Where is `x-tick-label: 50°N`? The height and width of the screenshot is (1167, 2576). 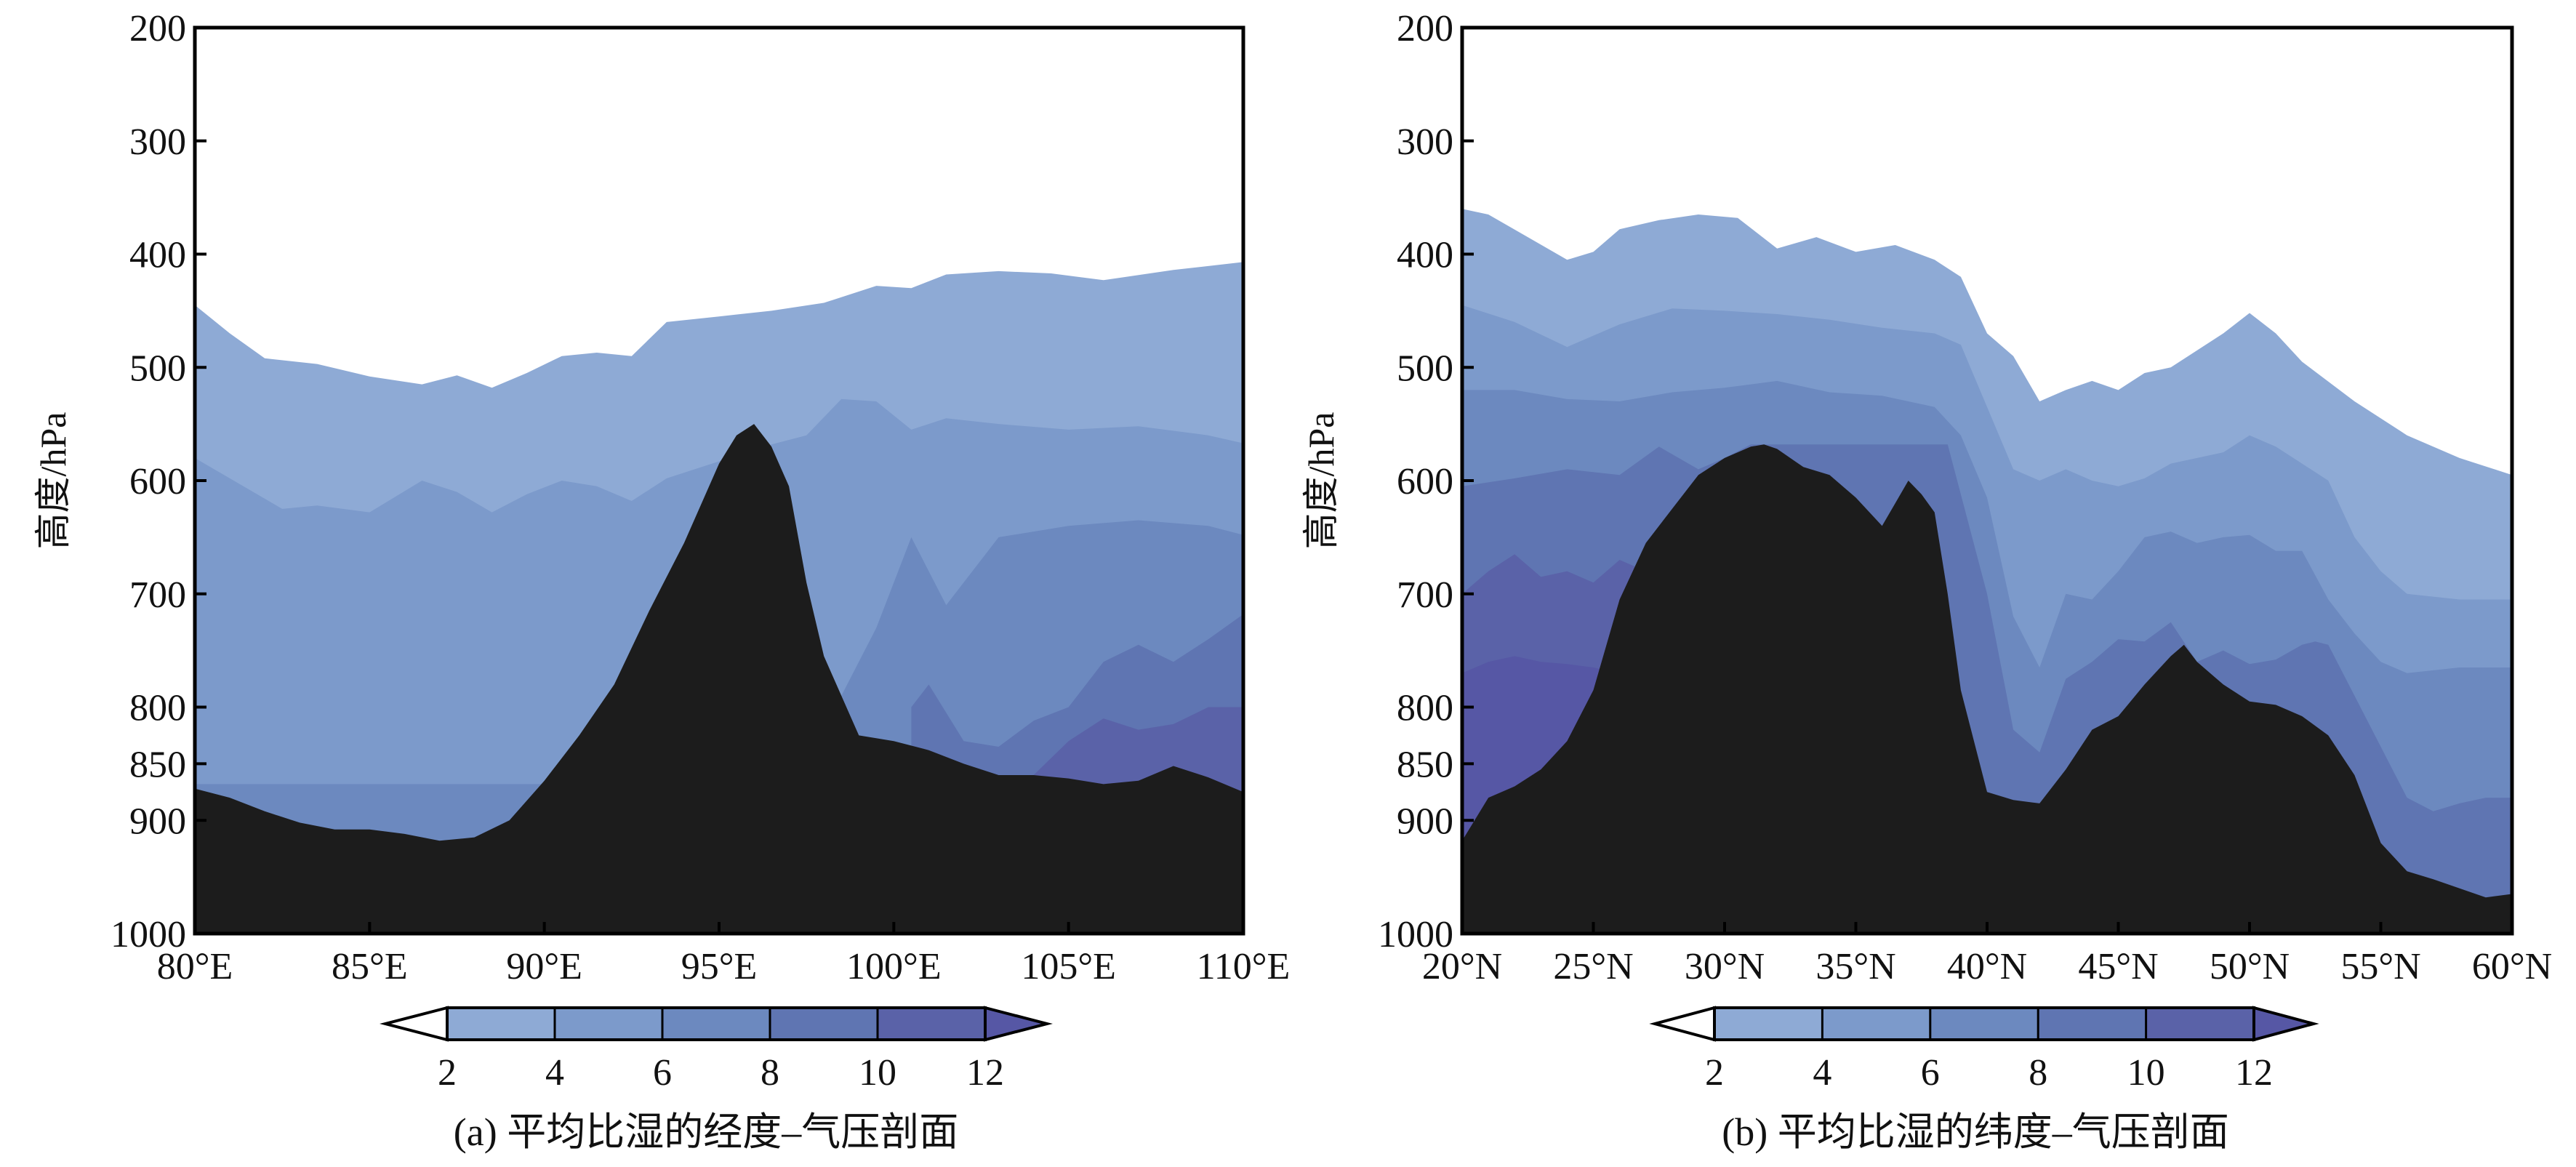
x-tick-label: 50°N is located at coordinates (2250, 966).